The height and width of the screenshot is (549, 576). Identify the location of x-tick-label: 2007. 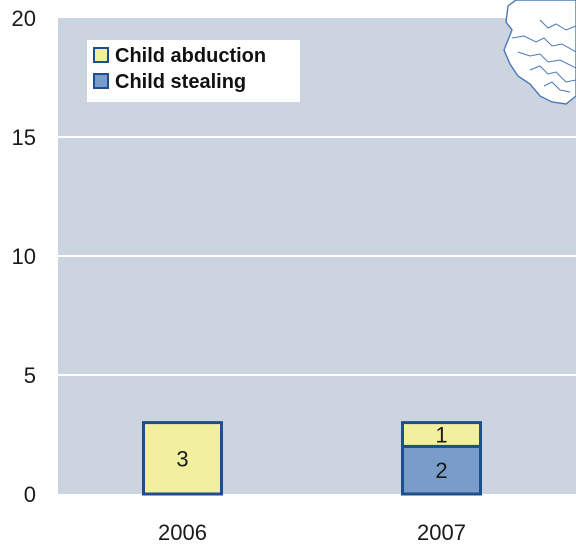
(441, 532).